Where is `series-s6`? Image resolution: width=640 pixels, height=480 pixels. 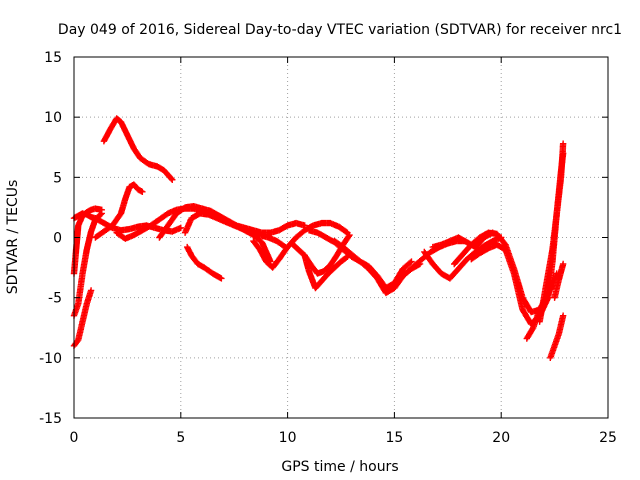 series-s6 is located at coordinates (119, 211).